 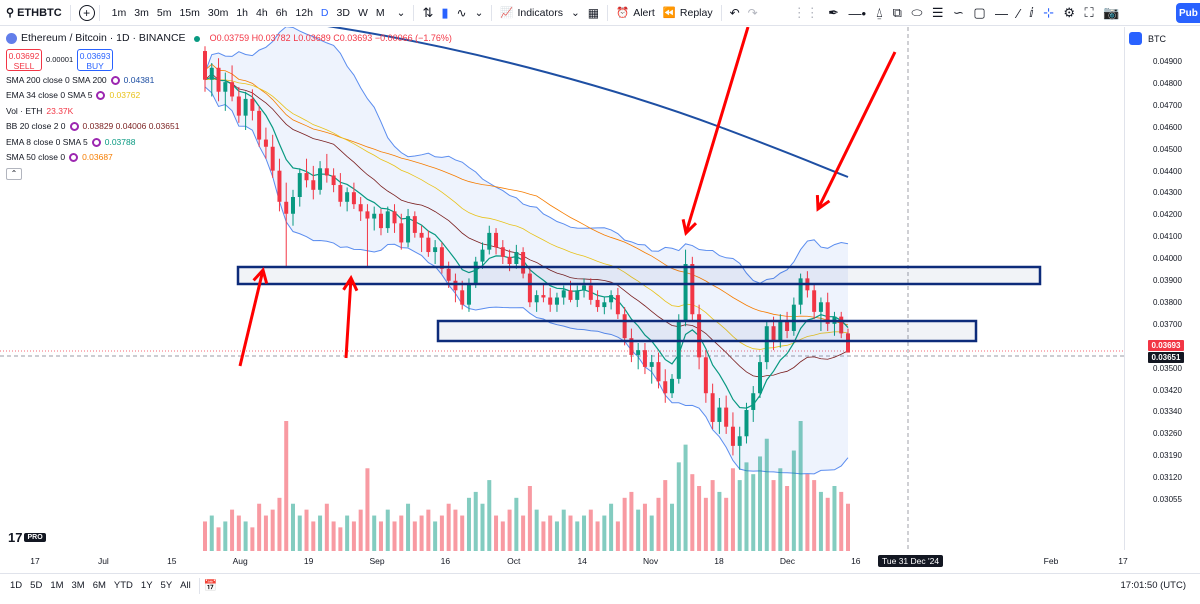 I want to click on range-5d: 5D, so click(x=36, y=585).